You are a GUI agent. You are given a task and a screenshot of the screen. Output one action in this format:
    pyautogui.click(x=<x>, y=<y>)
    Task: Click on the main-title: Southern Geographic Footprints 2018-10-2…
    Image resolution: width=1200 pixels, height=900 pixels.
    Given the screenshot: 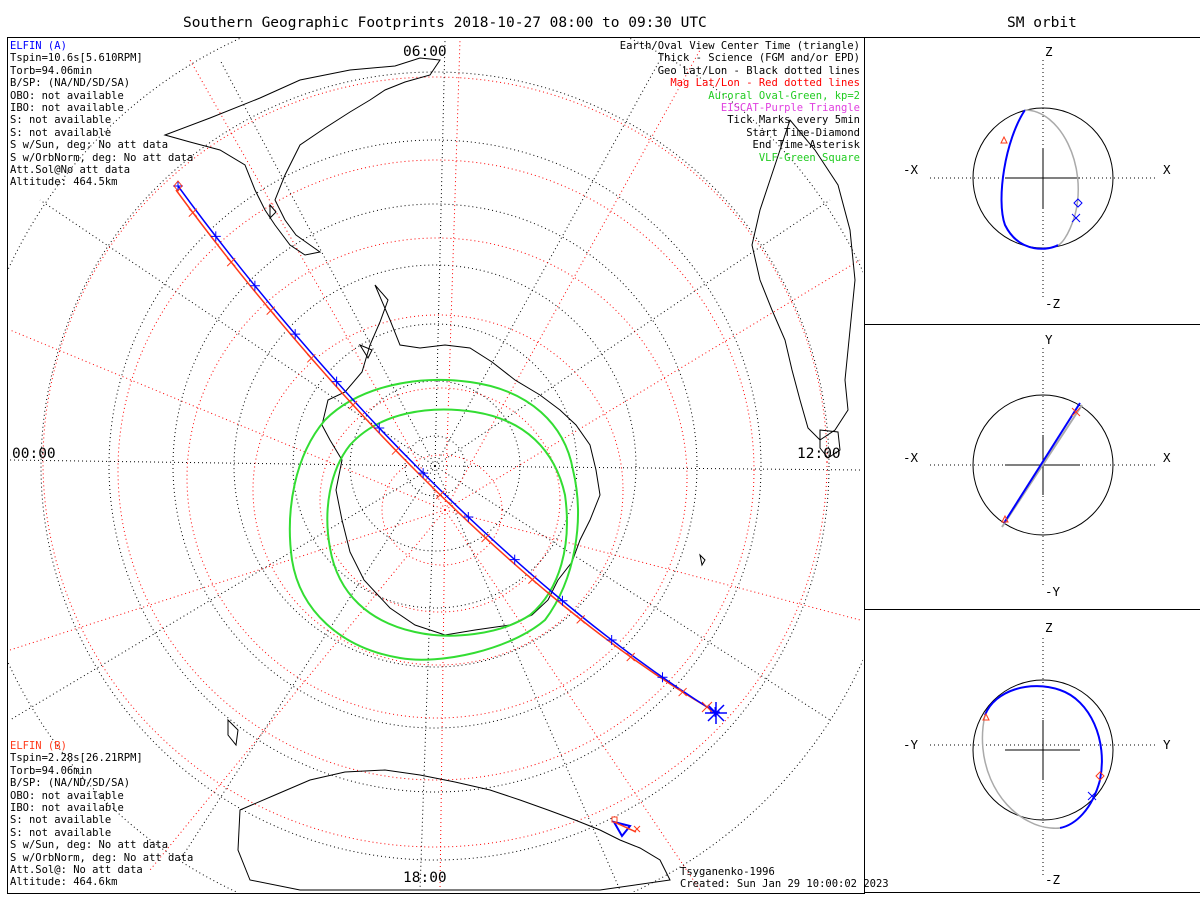 What is the action you would take?
    pyautogui.click(x=445, y=23)
    